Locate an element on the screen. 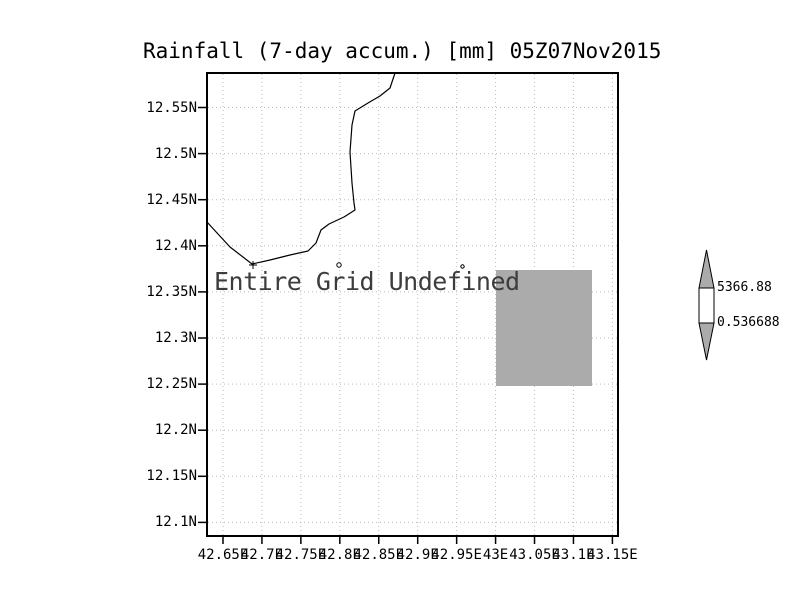 This screenshot has width=792, height=612. colorbar-bar is located at coordinates (706, 305).